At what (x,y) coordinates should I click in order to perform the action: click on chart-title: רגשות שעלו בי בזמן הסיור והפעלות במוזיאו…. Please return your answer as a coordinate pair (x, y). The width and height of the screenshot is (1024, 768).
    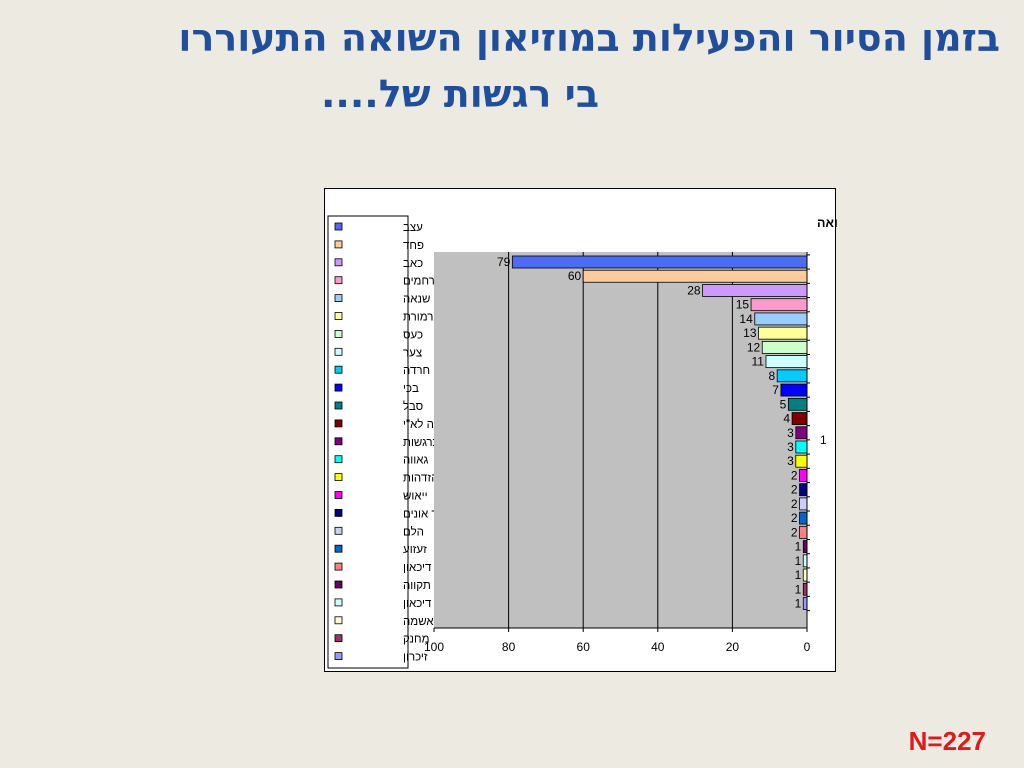
    Looking at the image, I should click on (827, 223).